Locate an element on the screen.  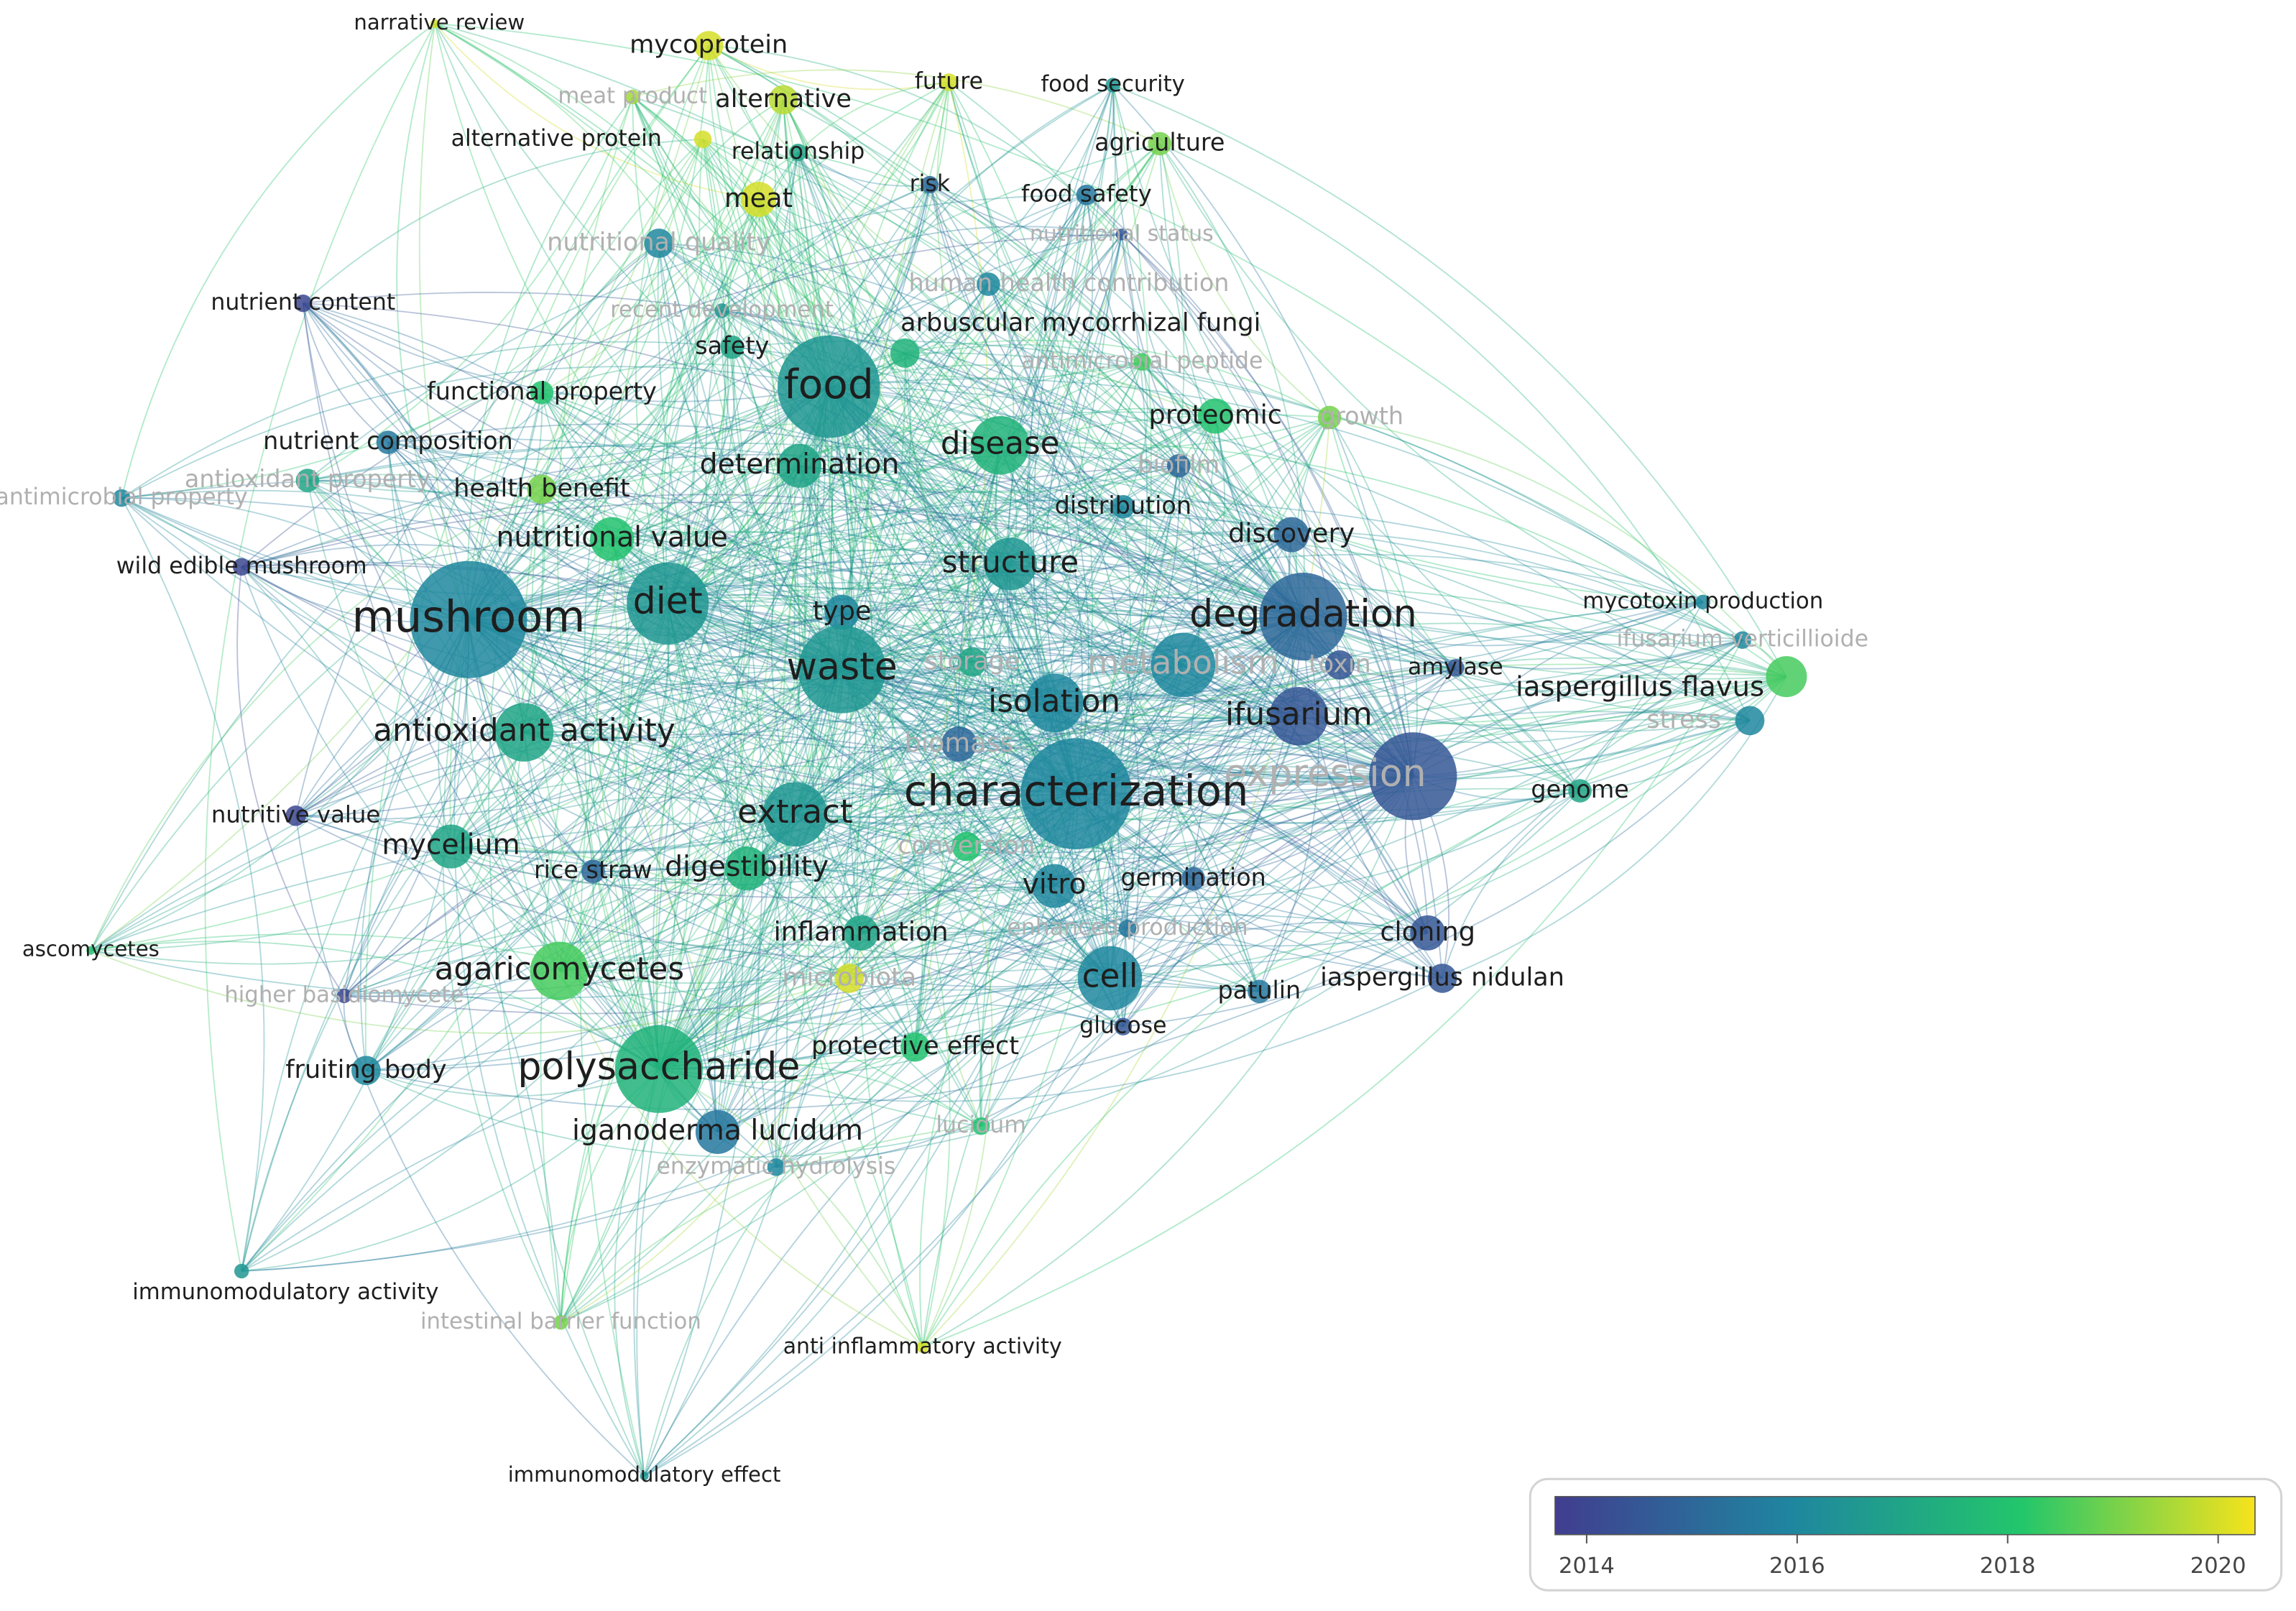
node-label: nutritional value is located at coordinates (612, 538).